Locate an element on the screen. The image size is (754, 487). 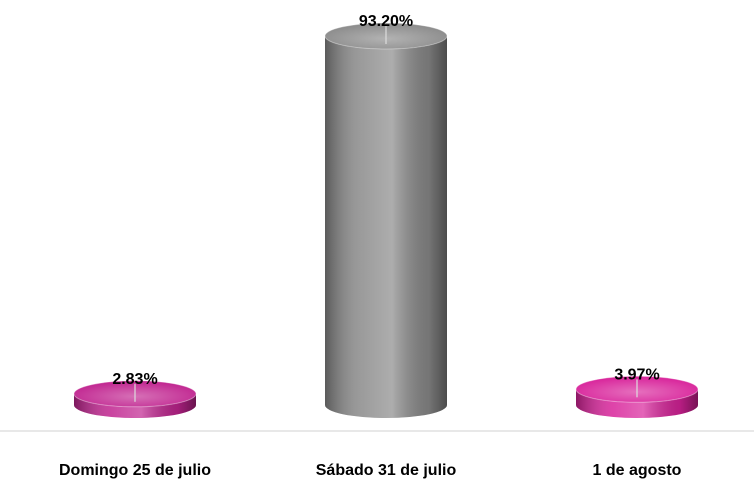
x-tick-label: 1 de agosto is located at coordinates (637, 470).